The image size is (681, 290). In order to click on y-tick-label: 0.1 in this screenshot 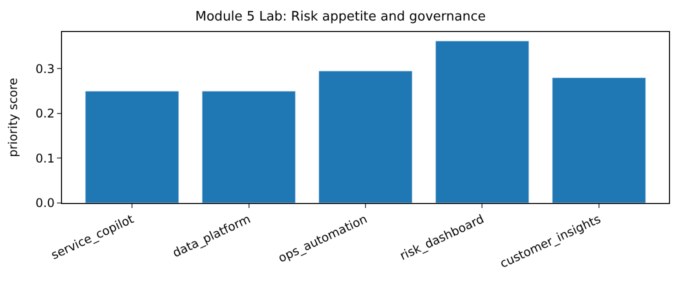, I will do `click(45, 158)`.